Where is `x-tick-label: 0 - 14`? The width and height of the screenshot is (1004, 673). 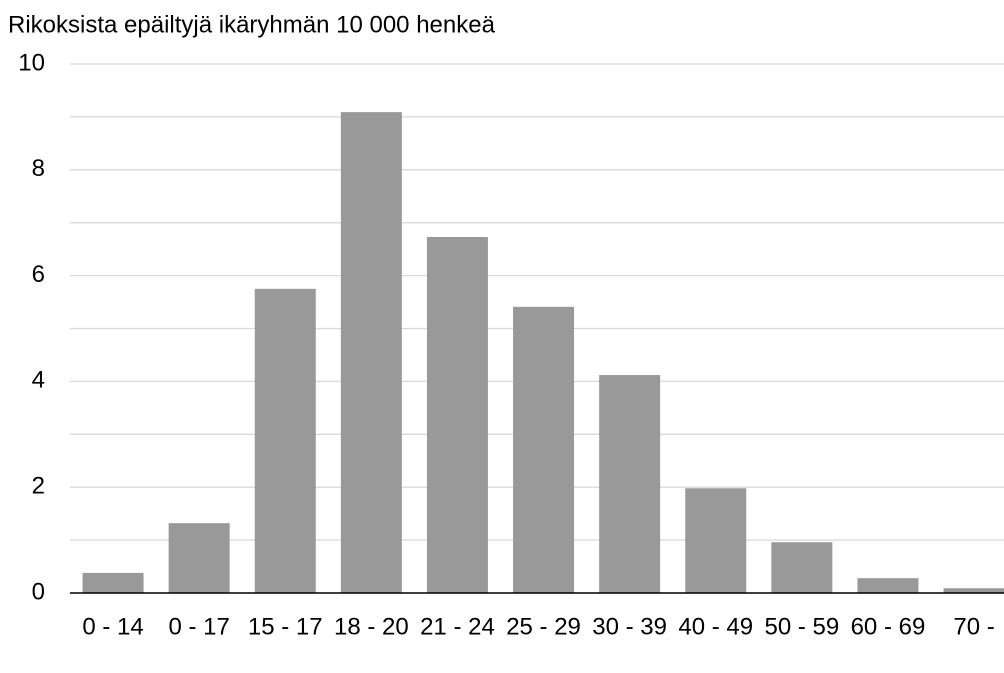
x-tick-label: 0 - 14 is located at coordinates (112, 626).